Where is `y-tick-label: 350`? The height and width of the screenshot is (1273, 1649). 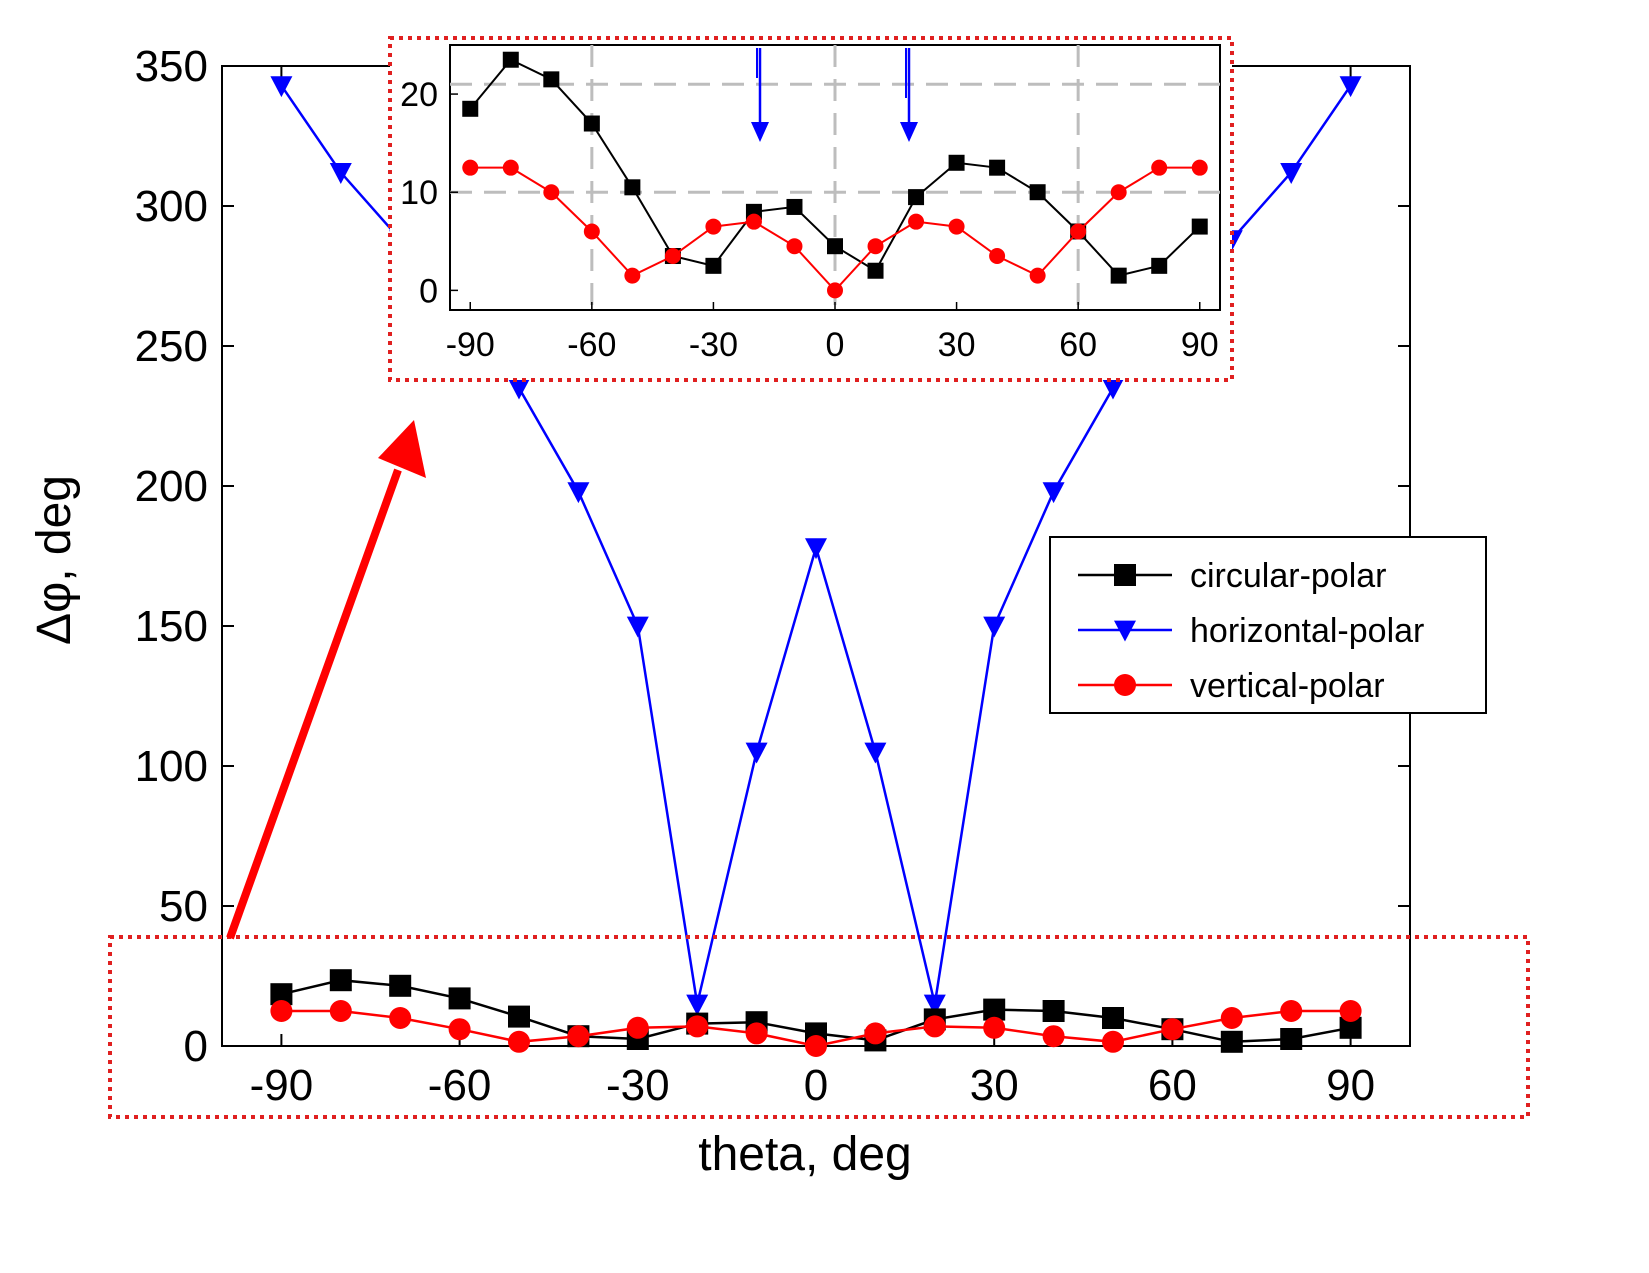 y-tick-label: 350 is located at coordinates (171, 66).